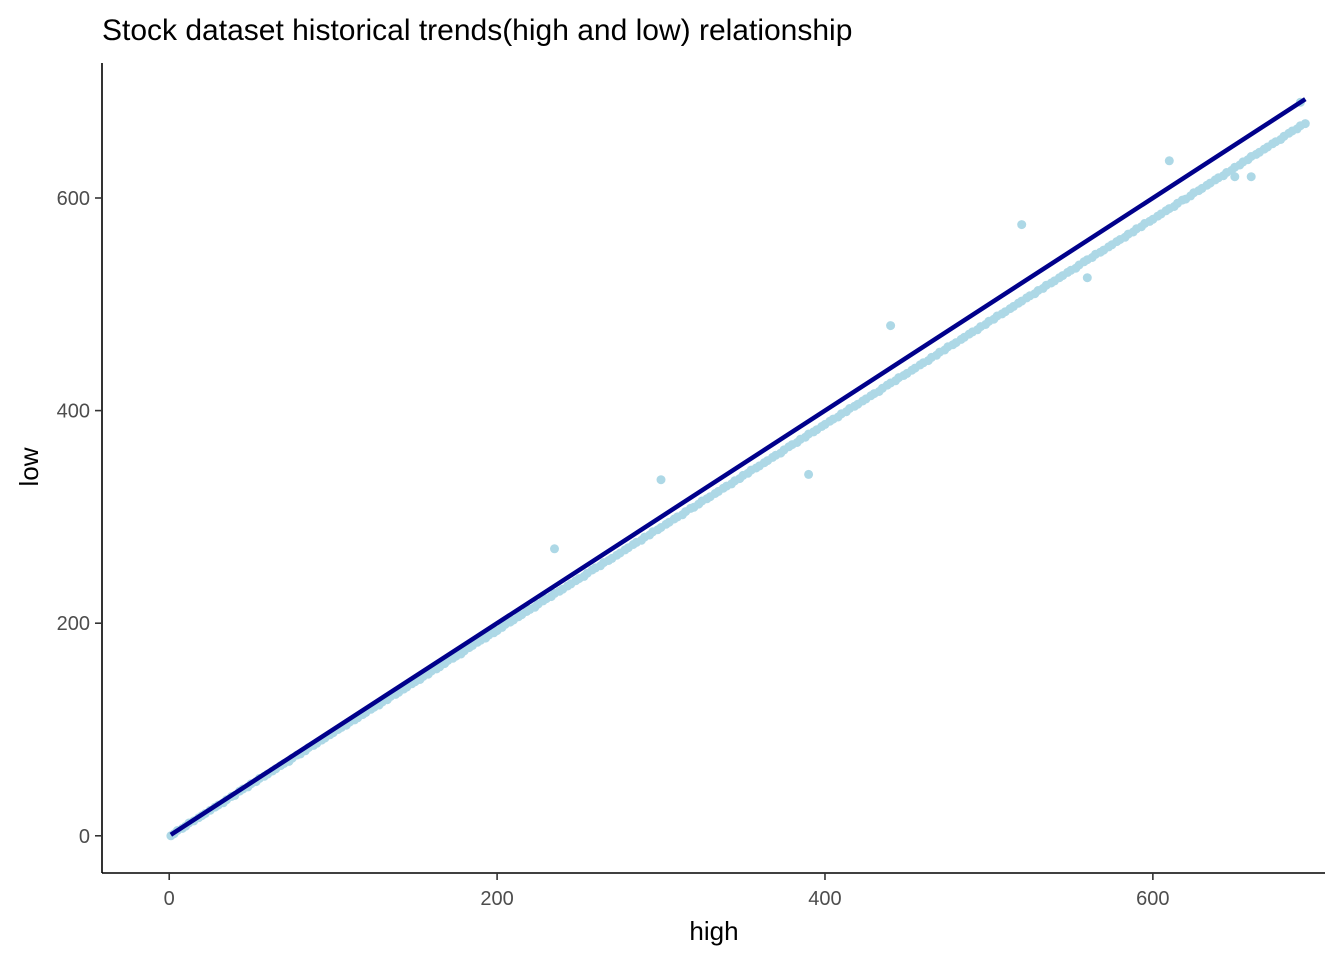 This screenshot has width=1344, height=960. What do you see at coordinates (1152, 899) in the screenshot?
I see `x-tick-label: 600` at bounding box center [1152, 899].